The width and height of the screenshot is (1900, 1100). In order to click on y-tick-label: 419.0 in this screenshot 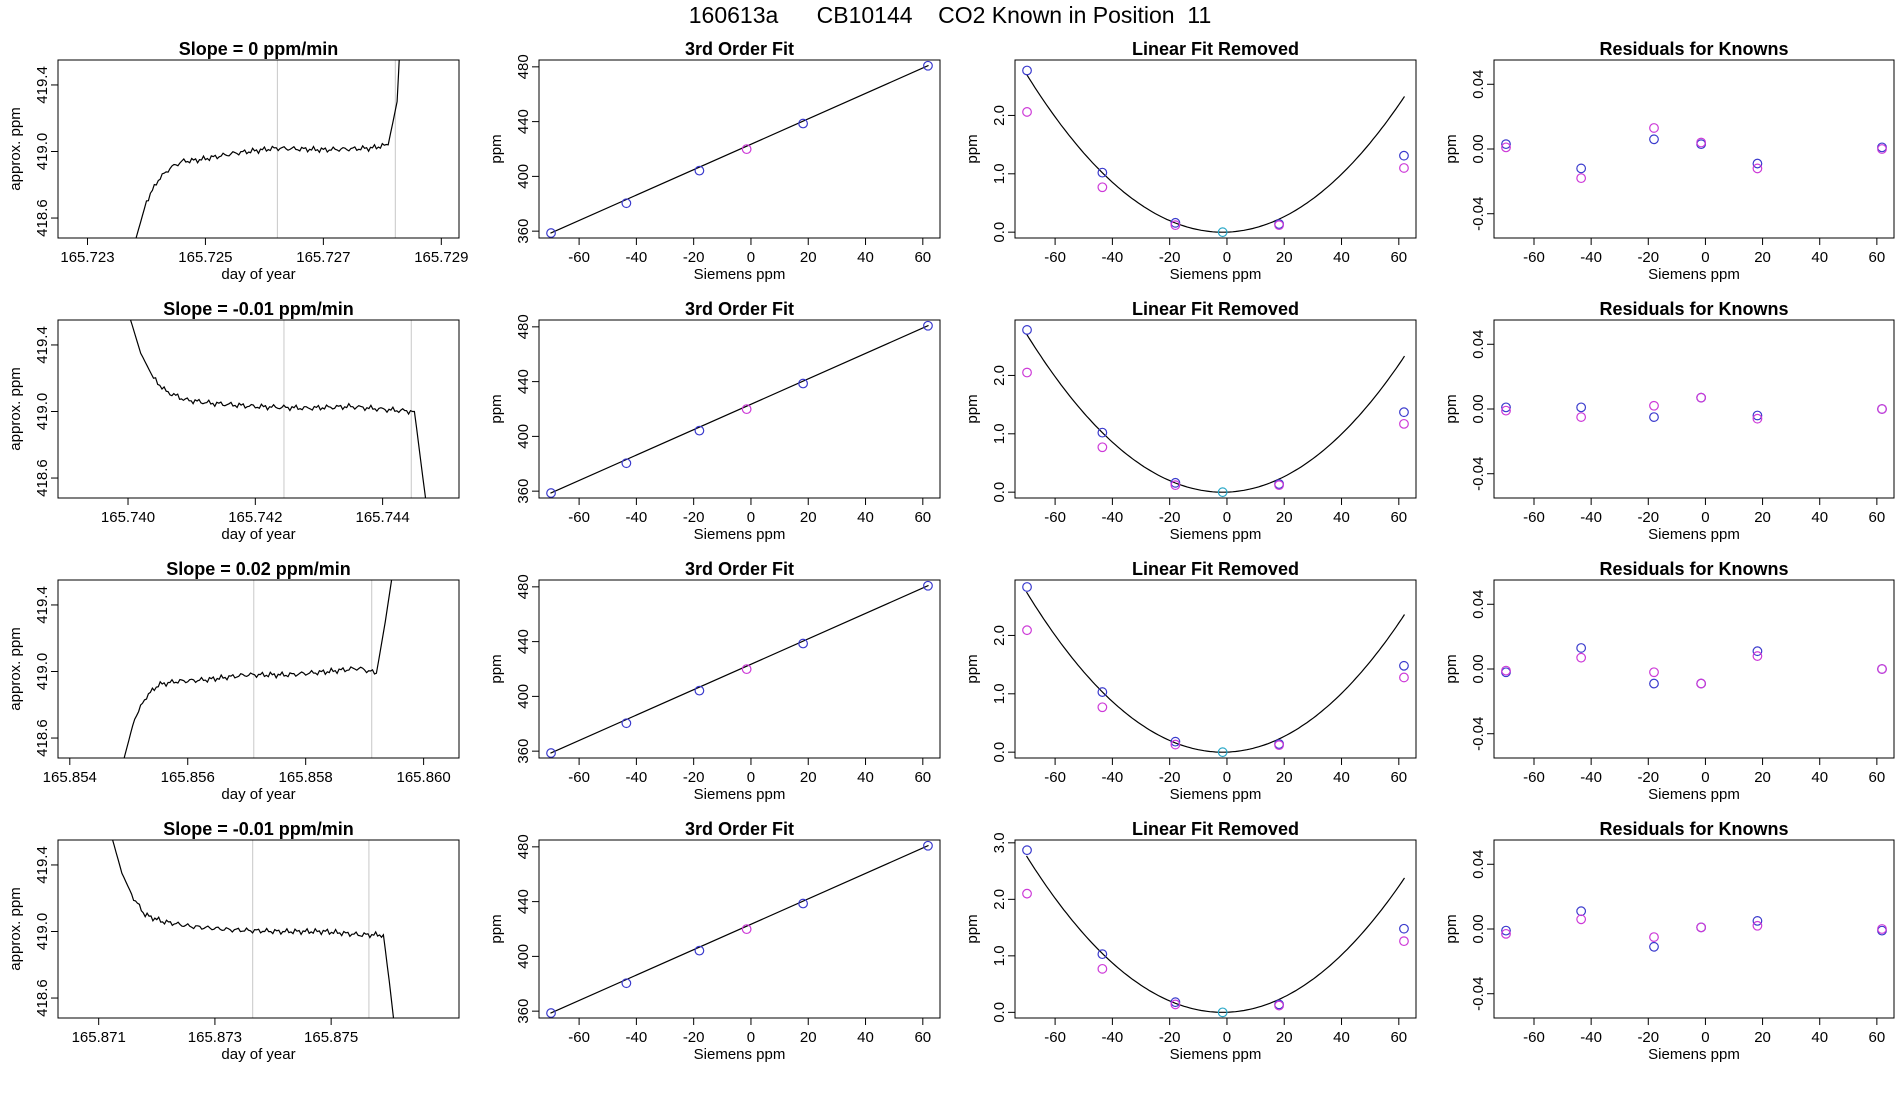, I will do `click(42, 672)`.